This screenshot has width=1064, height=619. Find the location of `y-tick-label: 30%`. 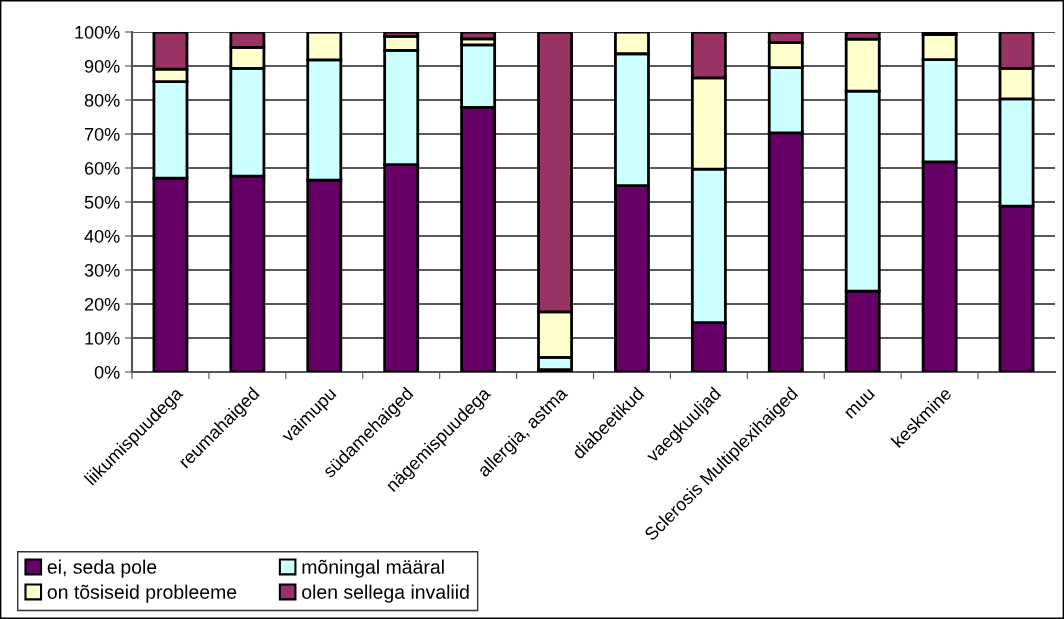

y-tick-label: 30% is located at coordinates (102, 270).